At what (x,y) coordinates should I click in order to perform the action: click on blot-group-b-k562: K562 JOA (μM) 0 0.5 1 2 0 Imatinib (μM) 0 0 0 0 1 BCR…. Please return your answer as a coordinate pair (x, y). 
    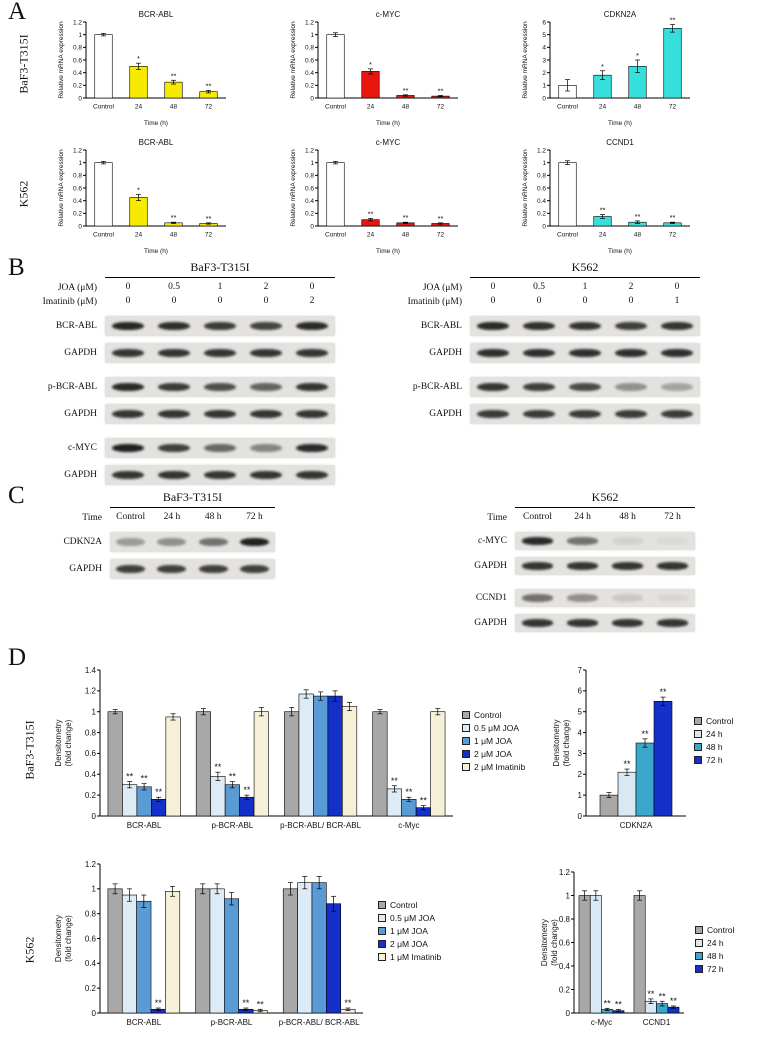
    Looking at the image, I should click on (545, 342).